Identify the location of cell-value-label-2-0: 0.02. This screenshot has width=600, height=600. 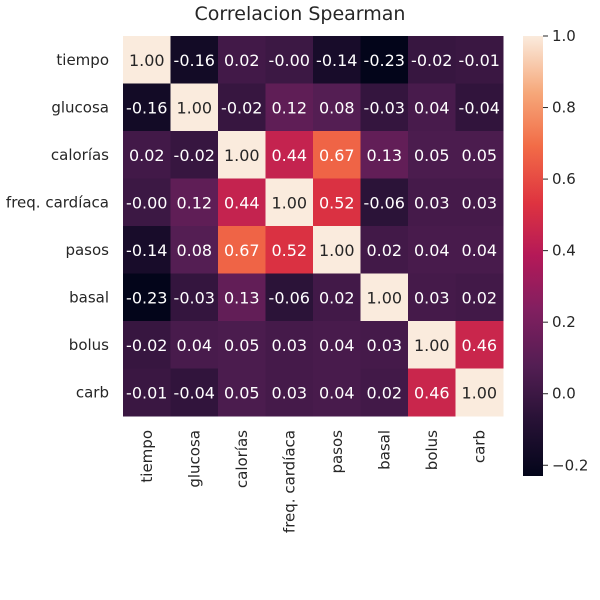
(147, 155).